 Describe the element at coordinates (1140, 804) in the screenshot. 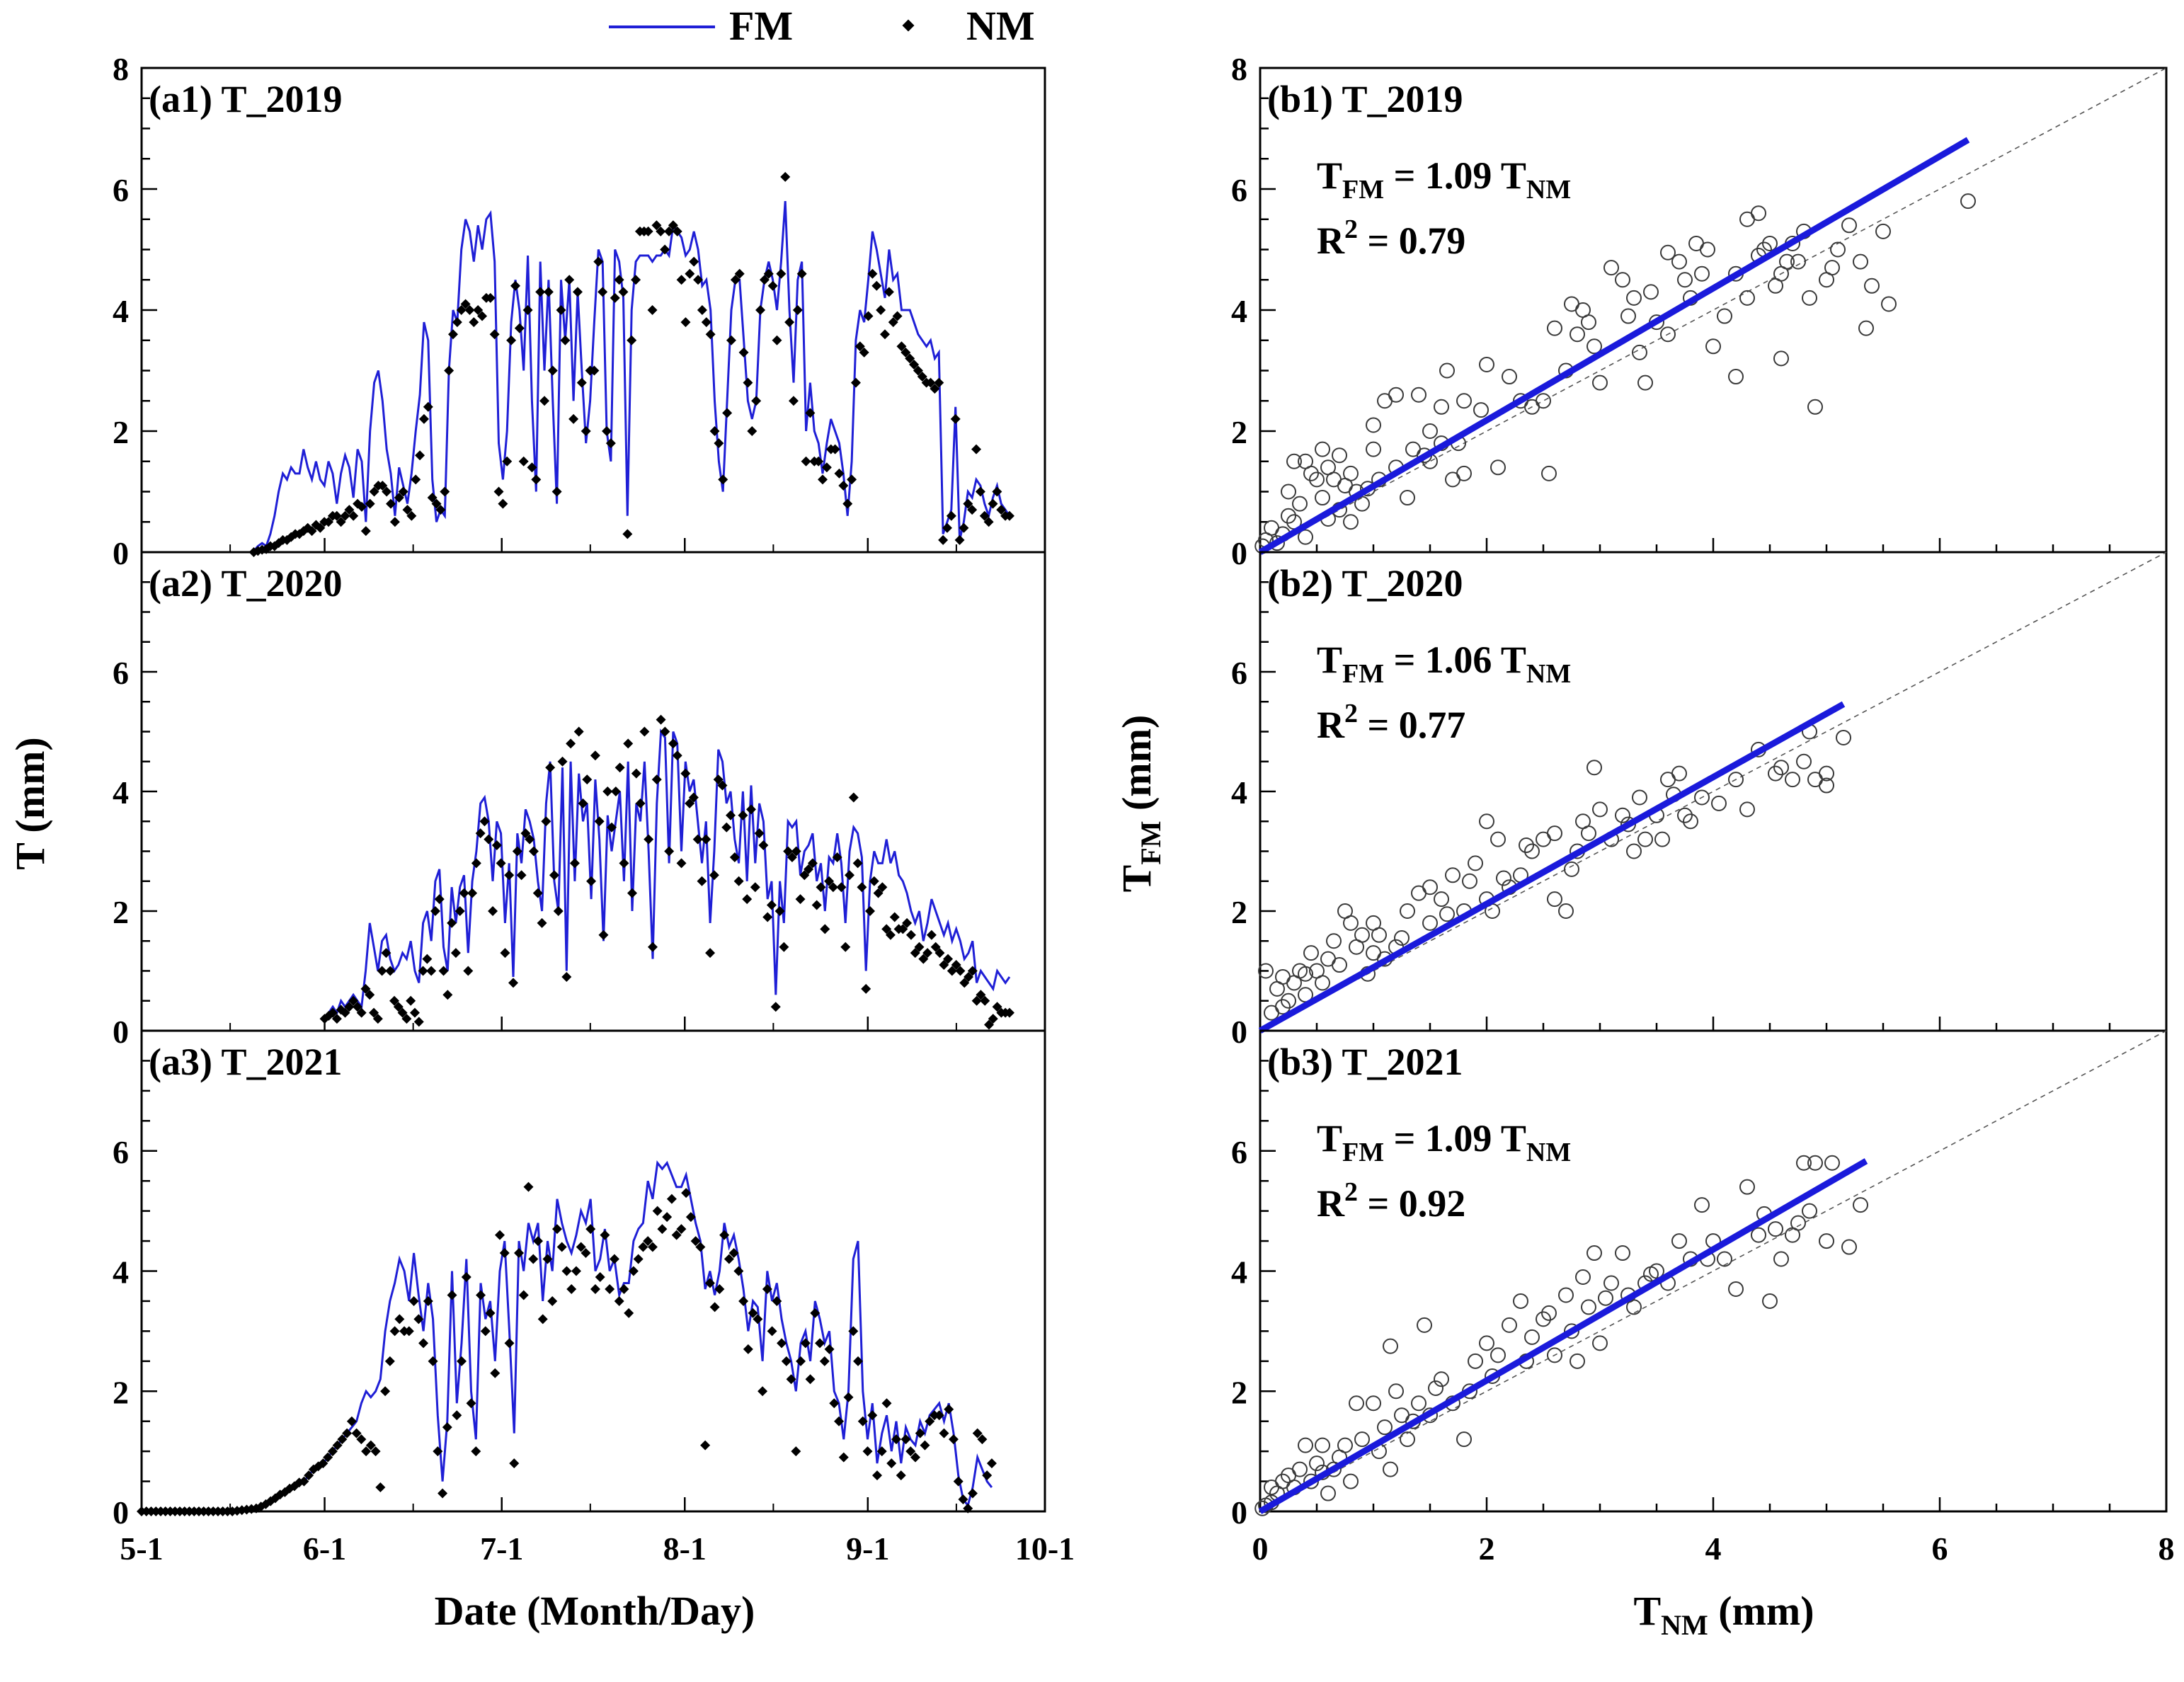

I see `right-y-axis-title: TFM (mm)` at that location.